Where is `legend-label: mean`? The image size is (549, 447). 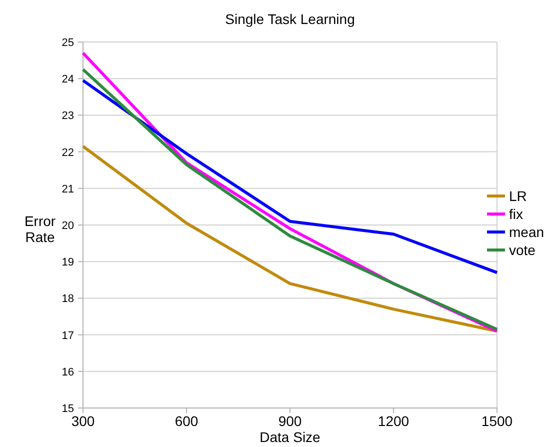 legend-label: mean is located at coordinates (526, 232).